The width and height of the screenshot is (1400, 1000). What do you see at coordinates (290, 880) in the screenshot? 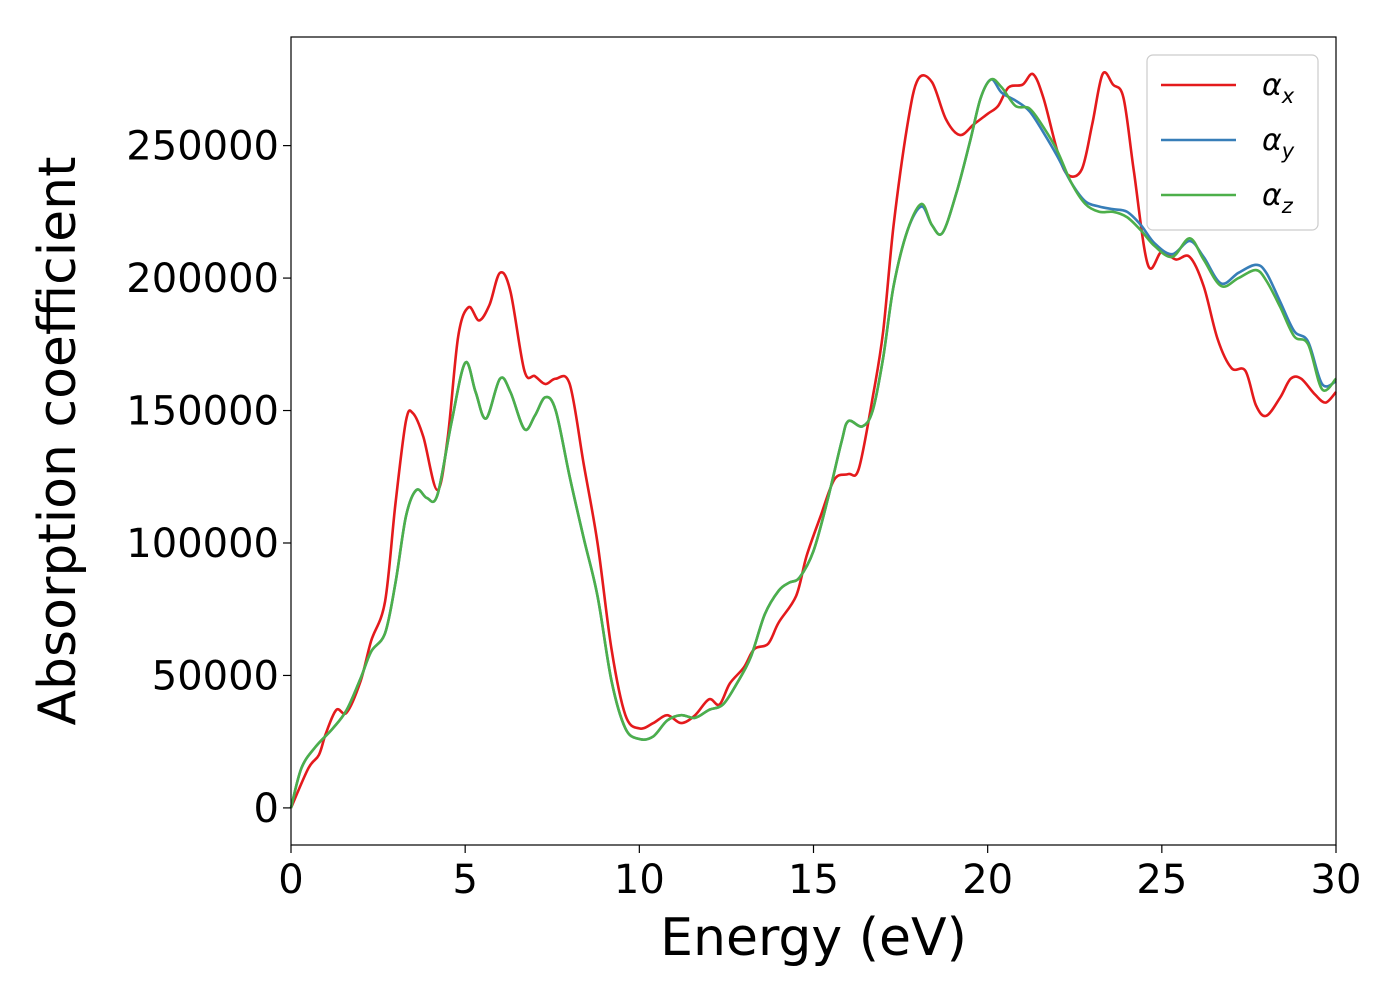
I see `x-tick-label: 0` at bounding box center [290, 880].